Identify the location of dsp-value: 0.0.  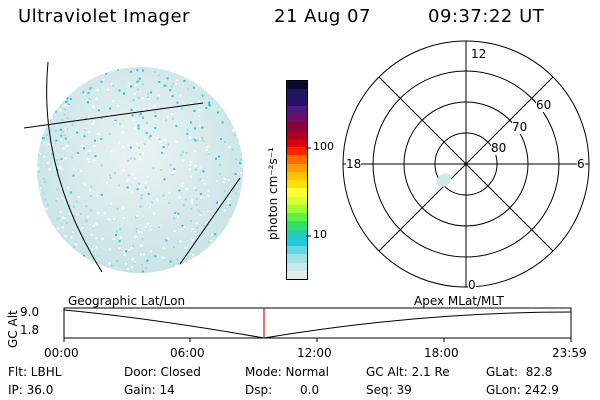
(310, 390).